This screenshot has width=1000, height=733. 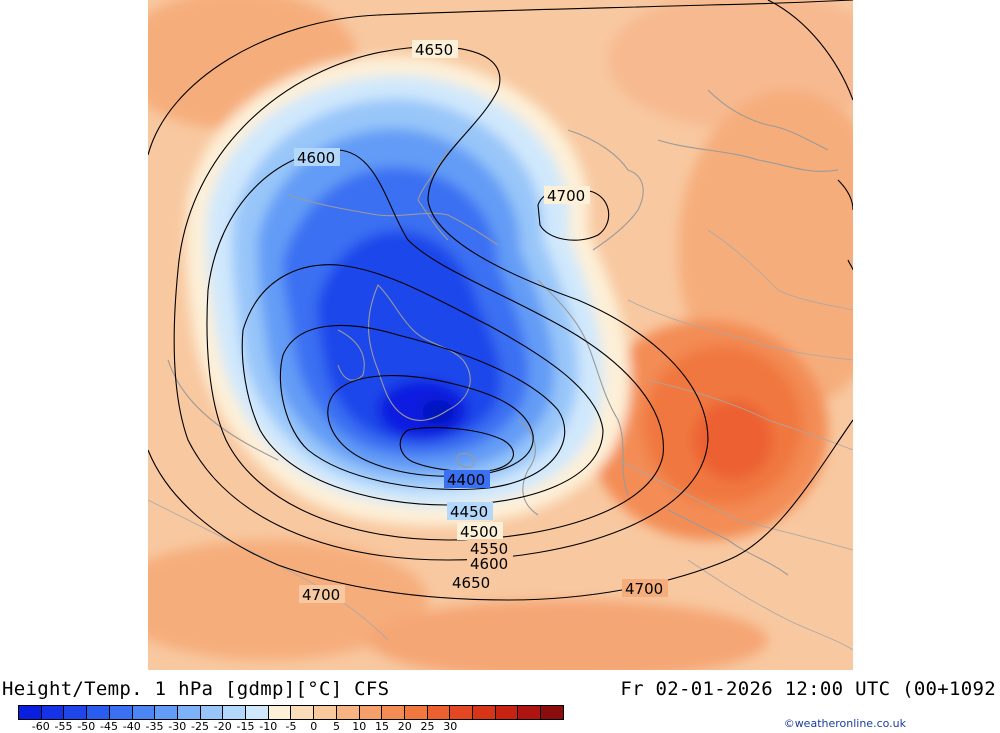 What do you see at coordinates (644, 589) in the screenshot?
I see `contour-label-4700-se: 4700` at bounding box center [644, 589].